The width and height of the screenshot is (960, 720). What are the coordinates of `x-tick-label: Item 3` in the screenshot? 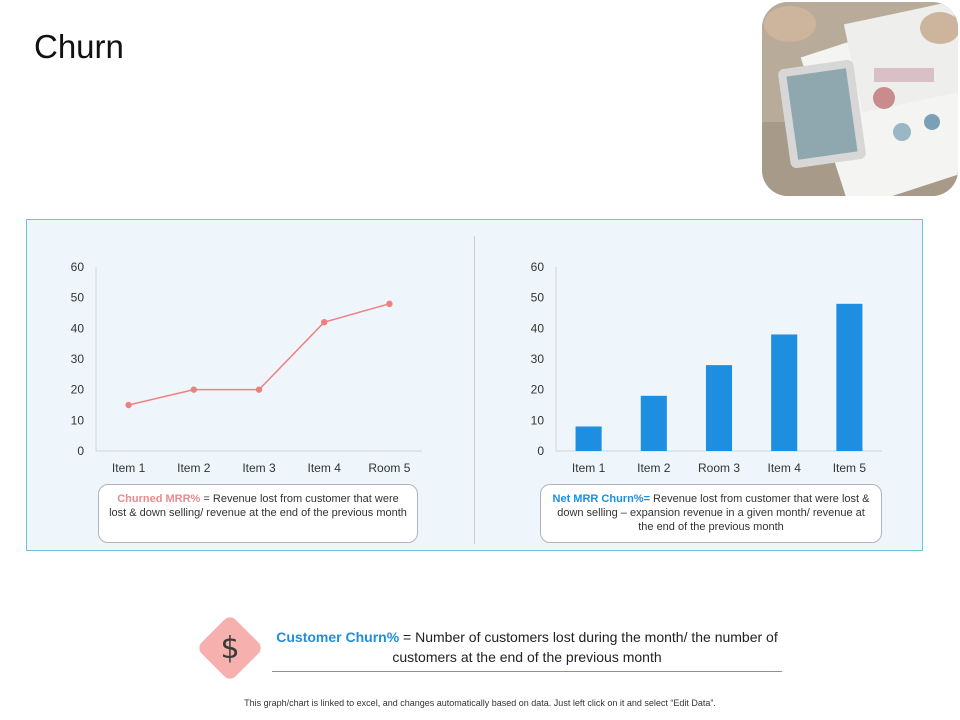 It's located at (259, 468).